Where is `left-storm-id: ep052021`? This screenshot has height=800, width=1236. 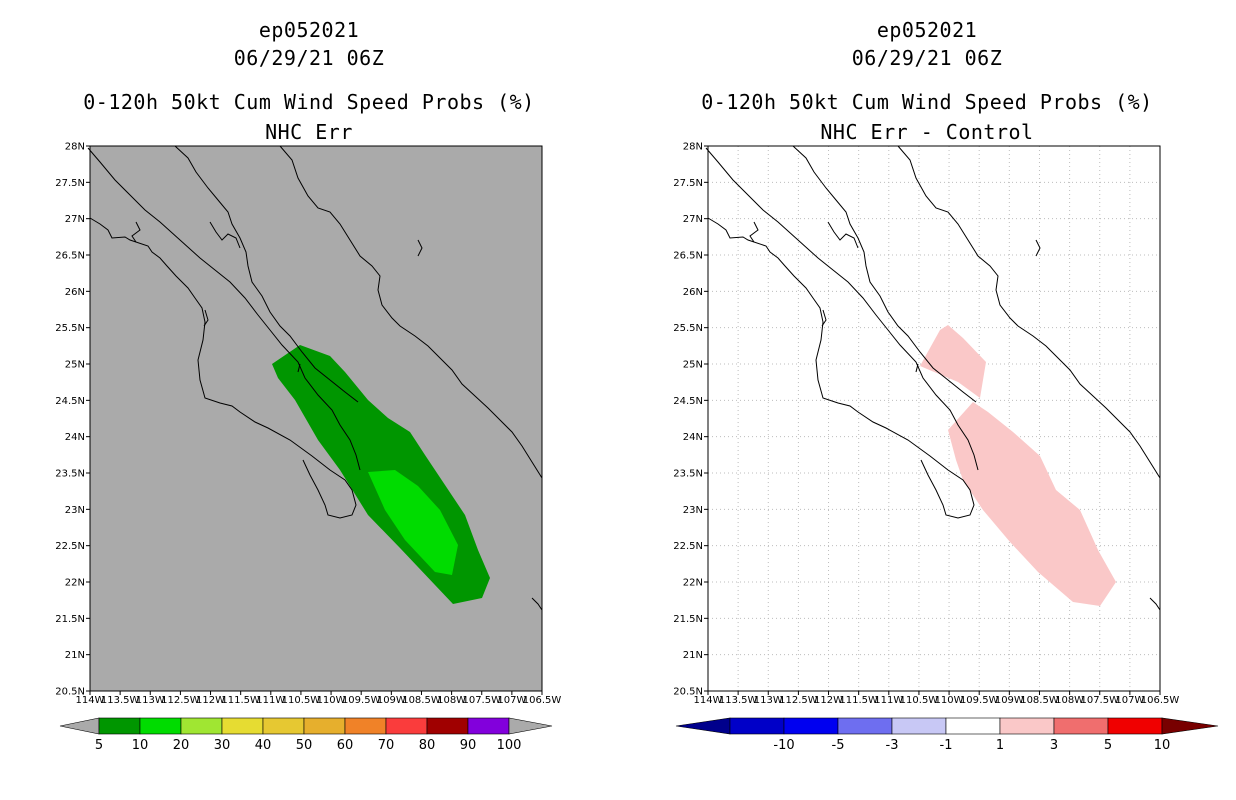 left-storm-id: ep052021 is located at coordinates (309, 30).